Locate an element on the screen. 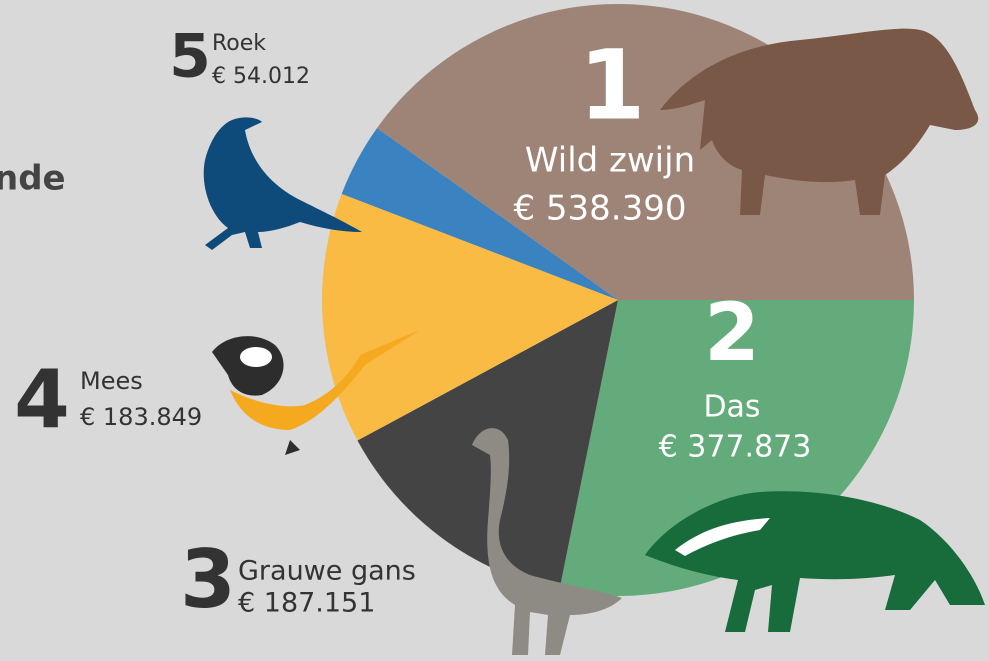  partial-title: nde is located at coordinates (33, 179).